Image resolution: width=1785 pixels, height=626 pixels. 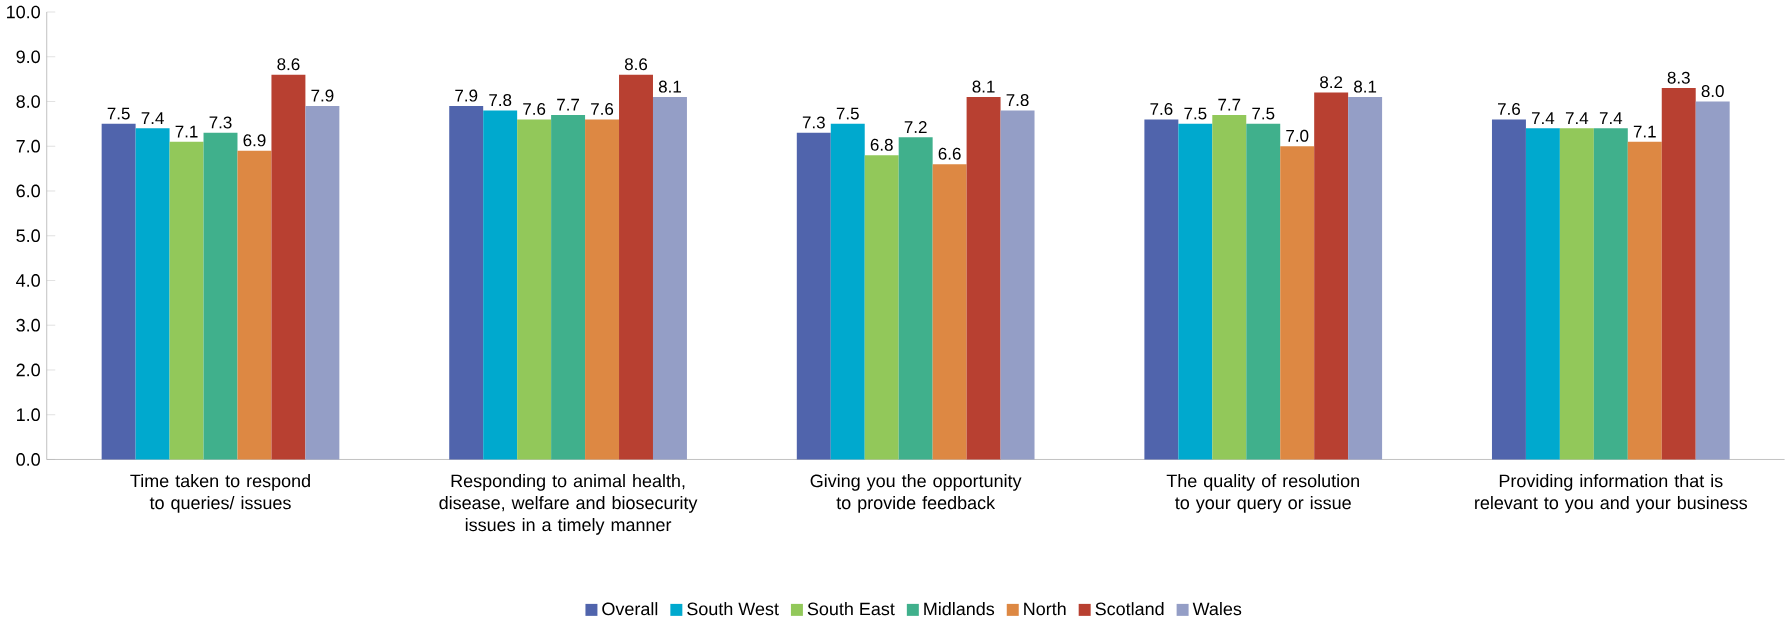 I want to click on legend-label: Overall, so click(x=630, y=609).